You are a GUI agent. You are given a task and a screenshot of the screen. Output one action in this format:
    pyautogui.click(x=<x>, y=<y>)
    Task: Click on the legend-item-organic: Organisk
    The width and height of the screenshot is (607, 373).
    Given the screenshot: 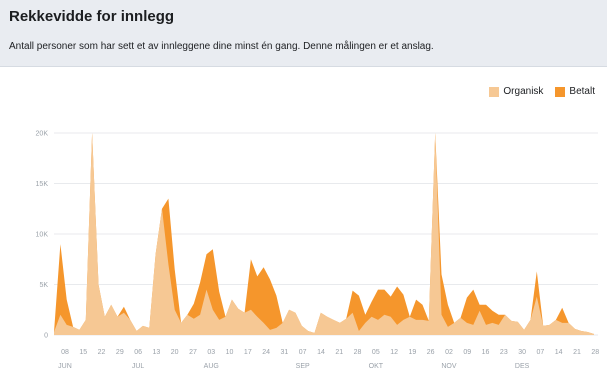 What is the action you would take?
    pyautogui.click(x=516, y=91)
    